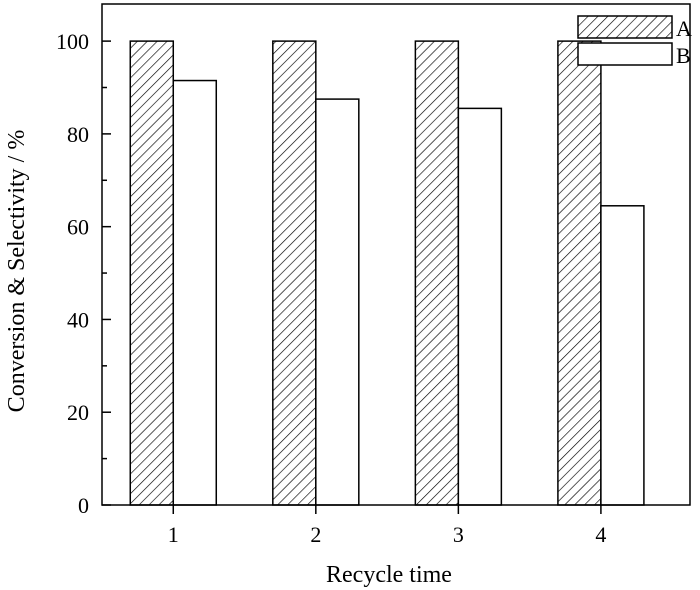 This screenshot has width=700, height=590. What do you see at coordinates (389, 575) in the screenshot?
I see `x-axis-label: Recycle time` at bounding box center [389, 575].